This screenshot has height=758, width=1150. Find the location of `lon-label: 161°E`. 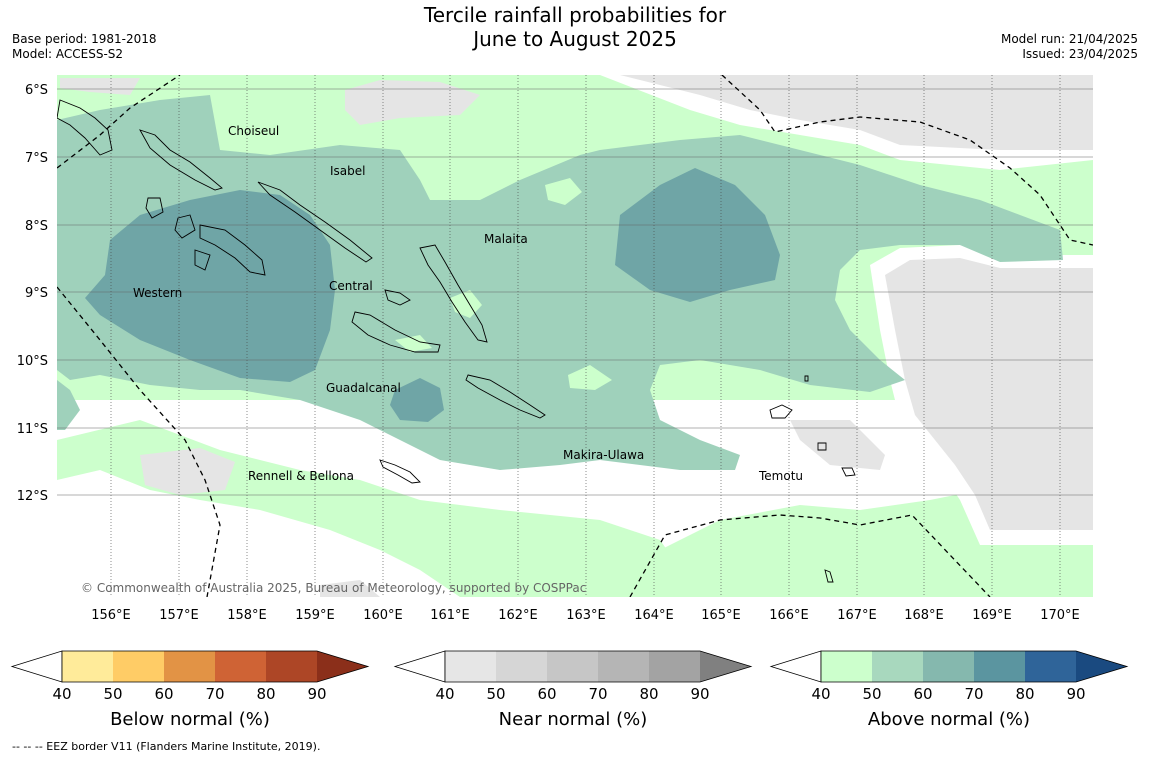

lon-label: 161°E is located at coordinates (450, 615).